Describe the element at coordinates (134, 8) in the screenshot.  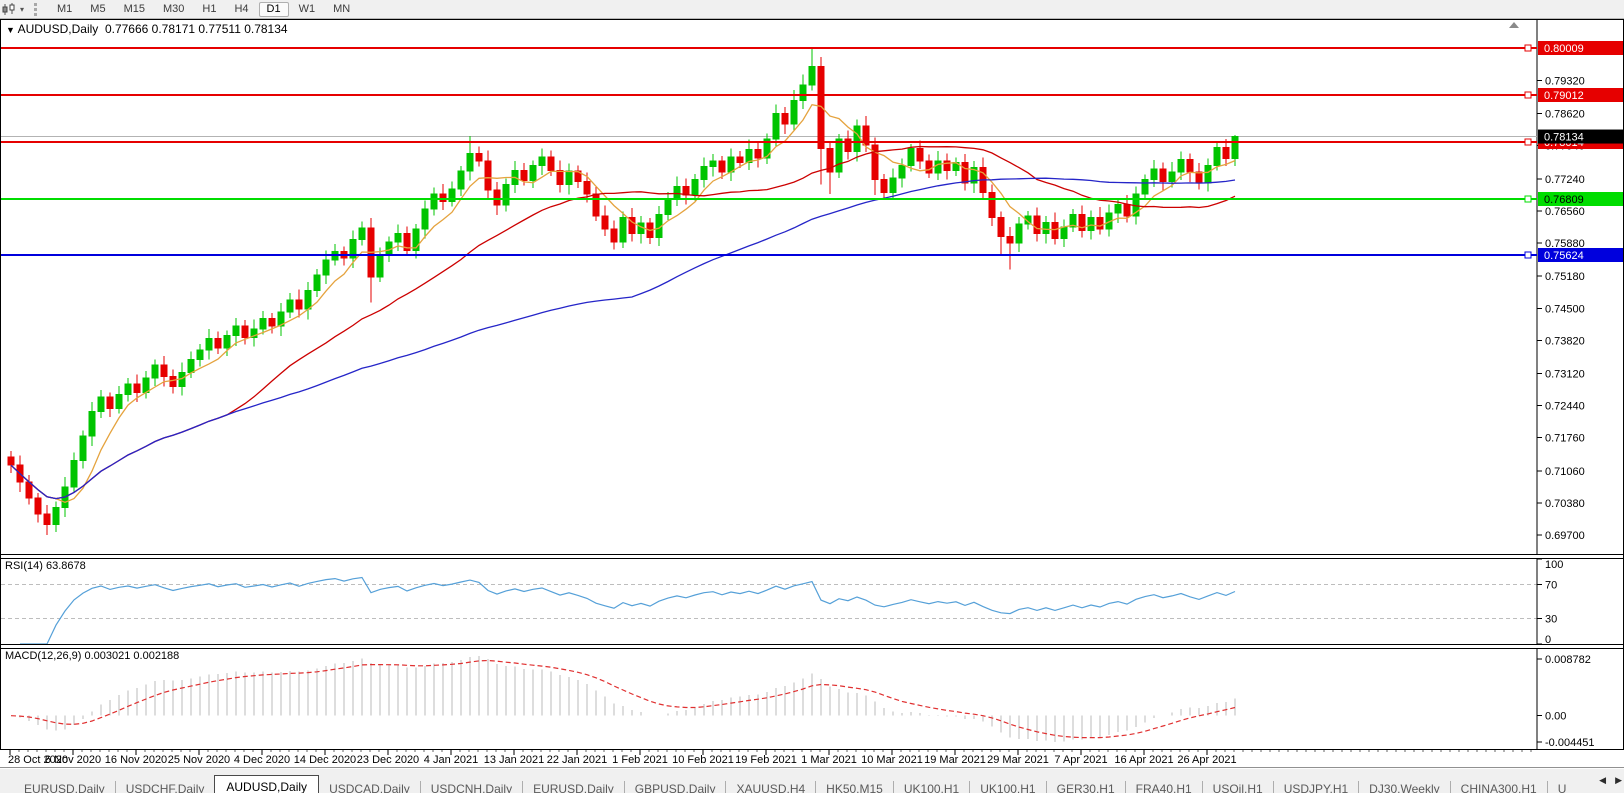
I see `timeframe-button-m15: M15` at that location.